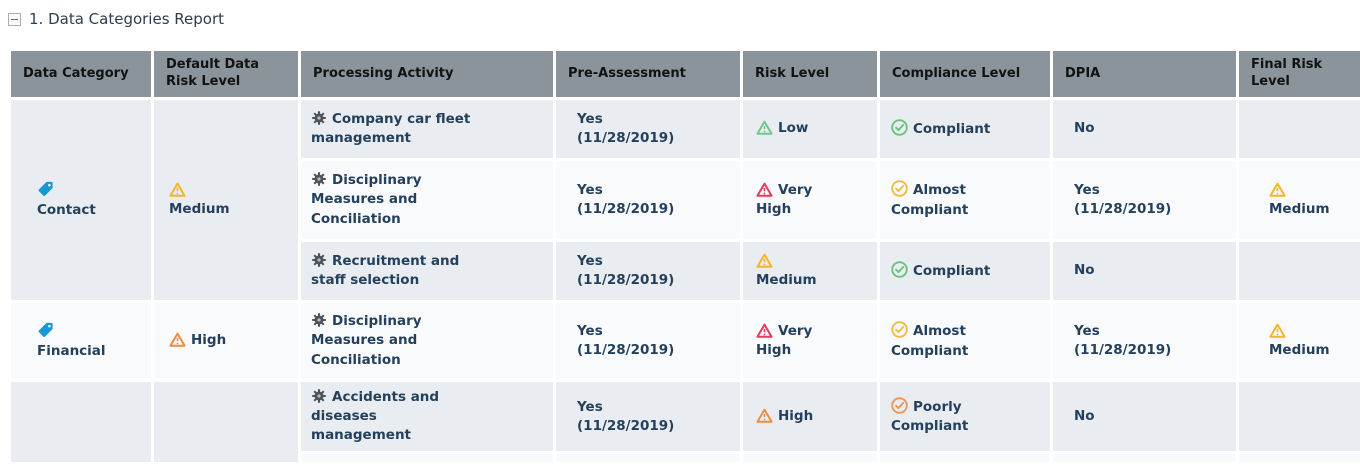 The height and width of the screenshot is (471, 1360). Describe the element at coordinates (226, 200) in the screenshot. I see `default-risk-cell: Medium` at that location.